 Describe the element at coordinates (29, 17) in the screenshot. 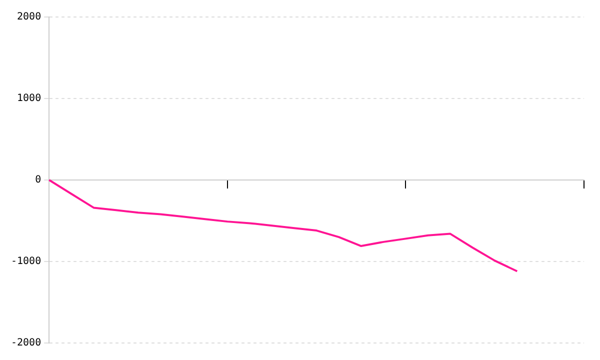

I see `y-tick-label: 2000` at that location.